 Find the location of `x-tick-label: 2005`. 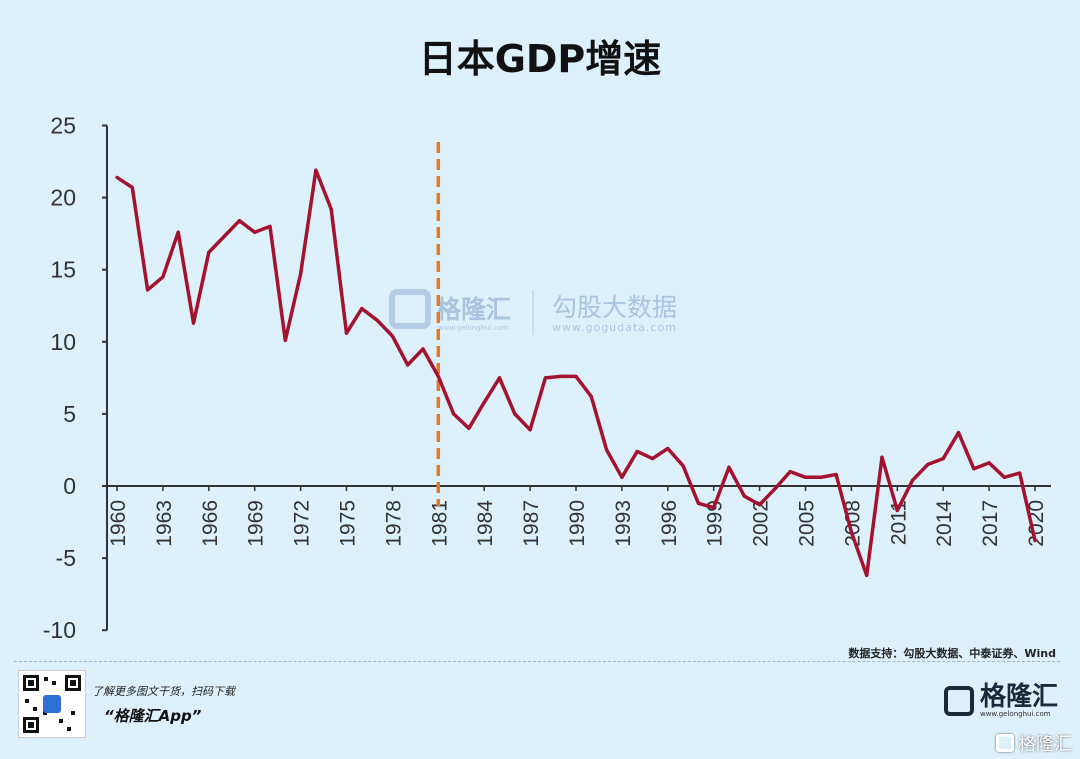

x-tick-label: 2005 is located at coordinates (807, 523).